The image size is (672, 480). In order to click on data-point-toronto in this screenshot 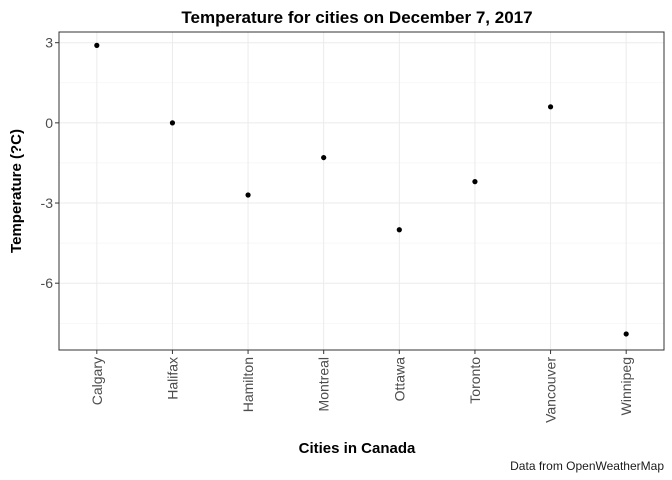, I will do `click(475, 182)`.